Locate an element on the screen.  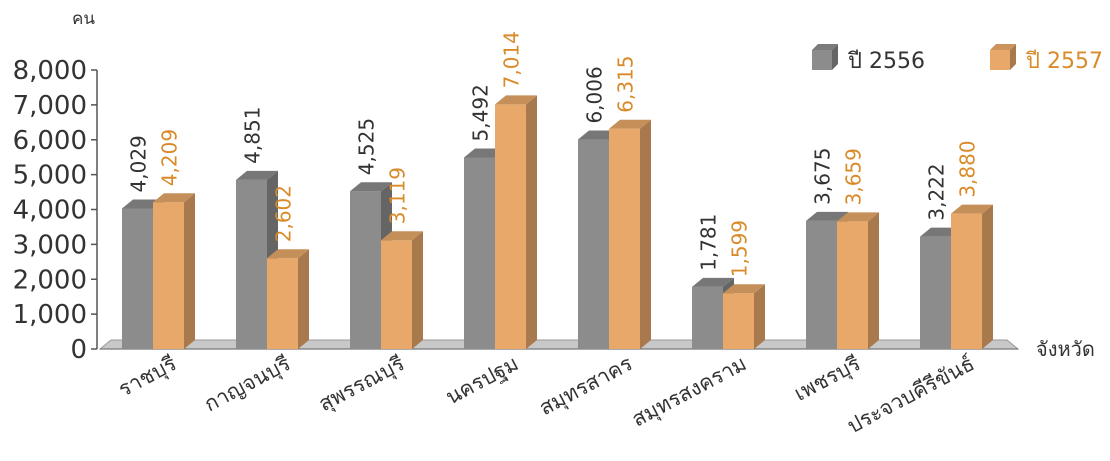
category-label: สมุทรสงคราม is located at coordinates (689, 391).